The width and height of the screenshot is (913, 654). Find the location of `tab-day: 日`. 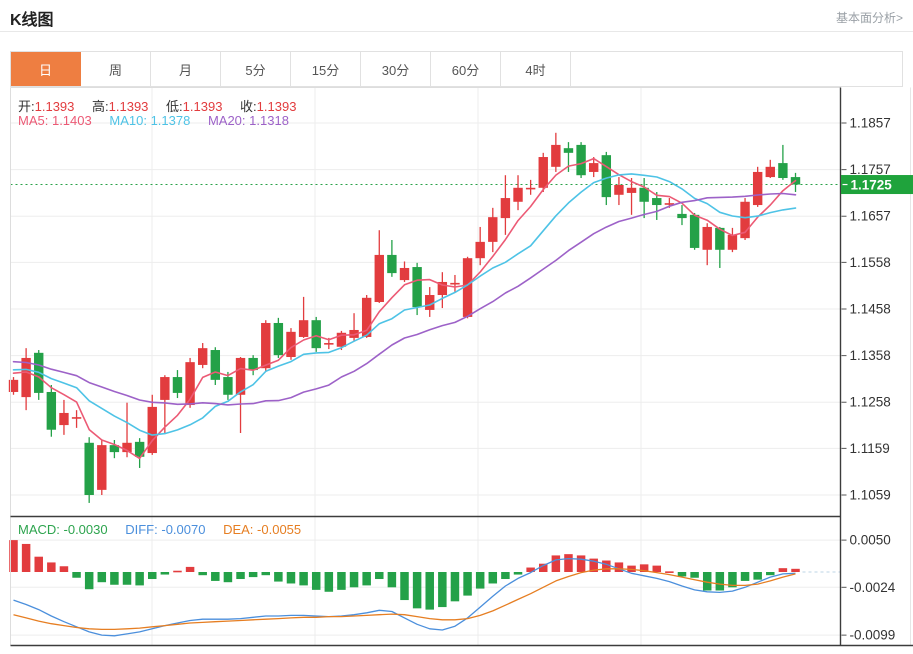

tab-day: 日 is located at coordinates (46, 69).